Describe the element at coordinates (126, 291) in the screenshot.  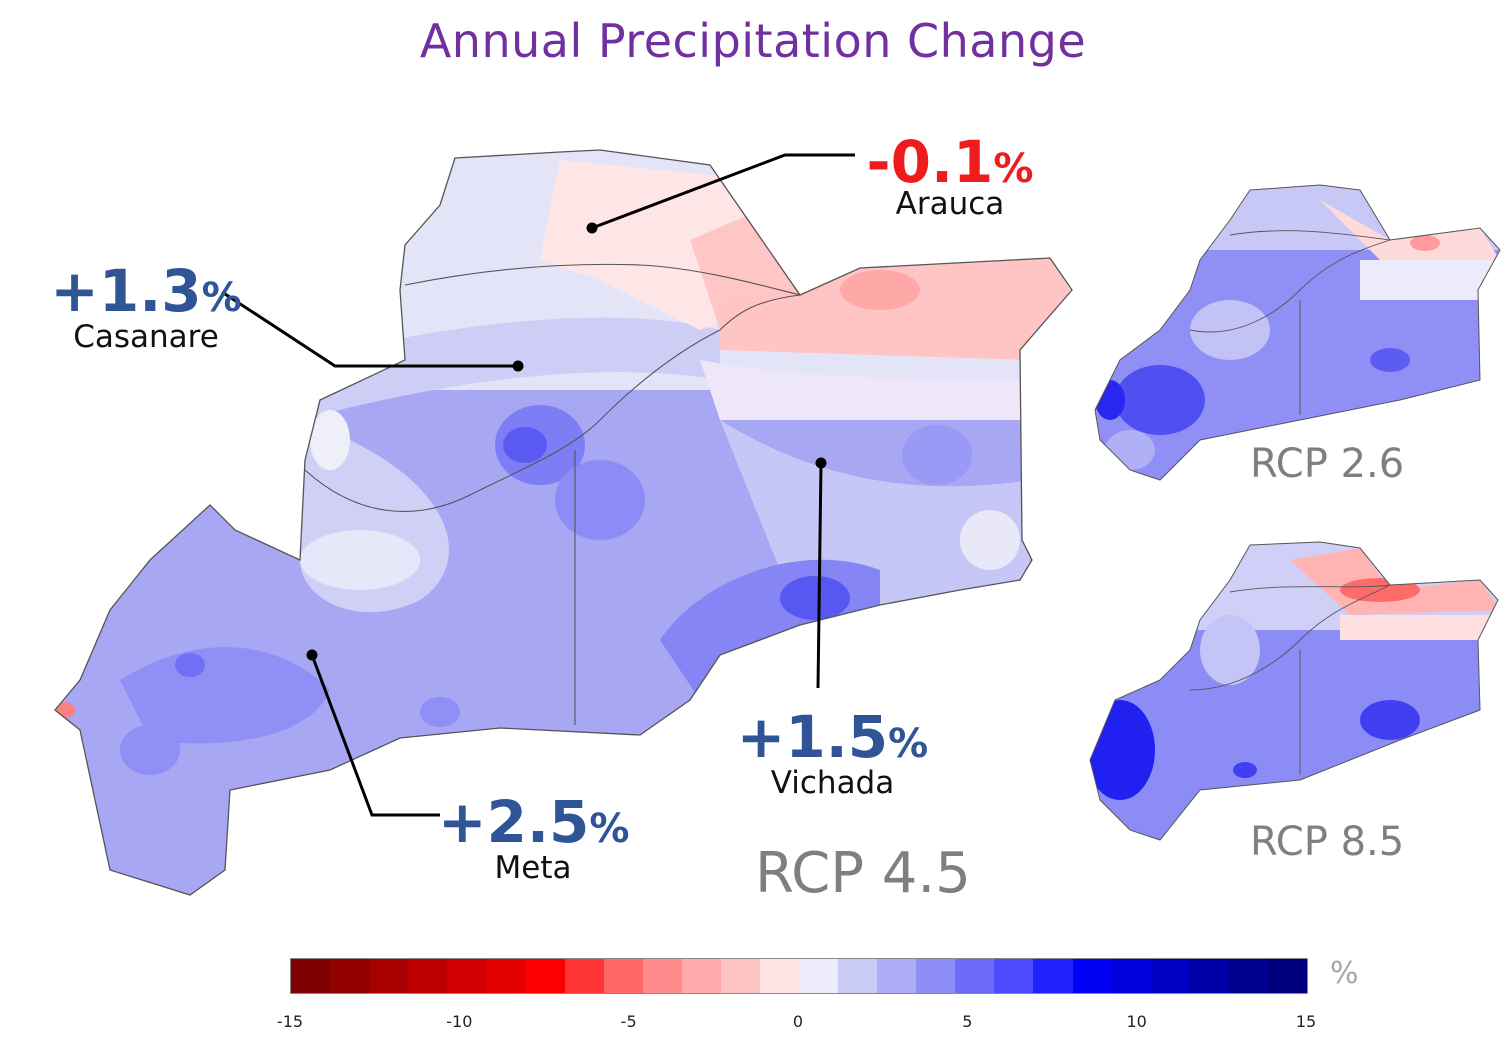
I see `casanare-value: +1.3` at that location.